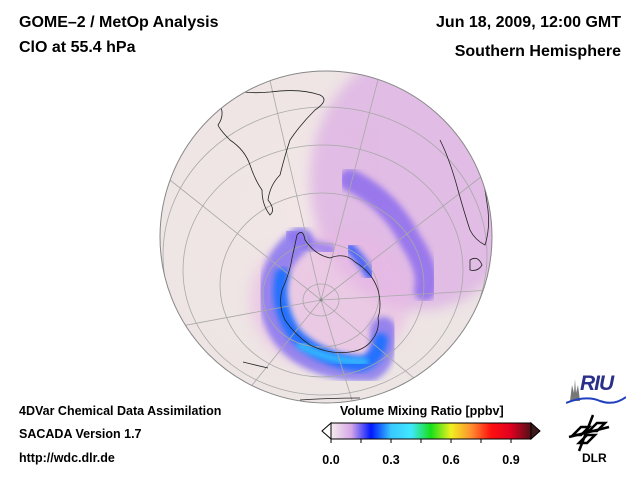 The image size is (640, 480). I want to click on coast-madagascar, so click(476, 264).